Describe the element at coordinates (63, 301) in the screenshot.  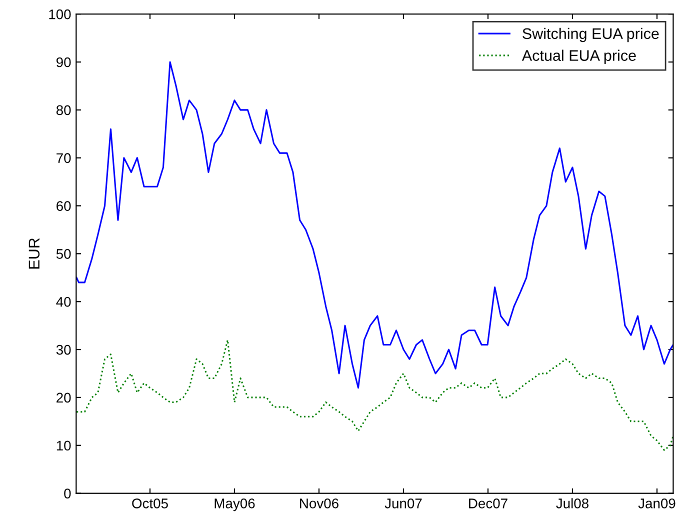
I see `y-tick-label: 40` at that location.